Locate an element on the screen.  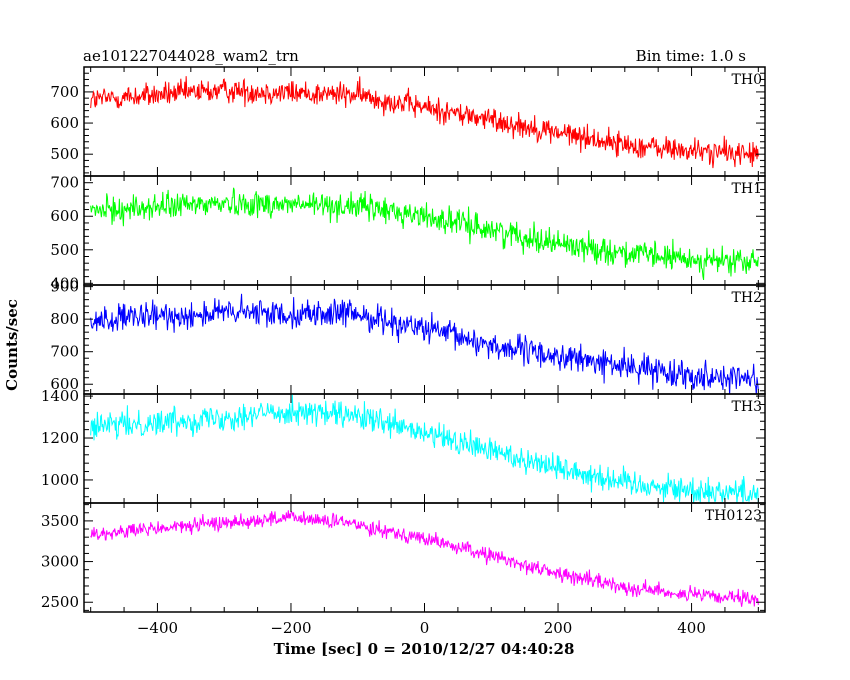
y-tick-label: 800 is located at coordinates (64, 319).